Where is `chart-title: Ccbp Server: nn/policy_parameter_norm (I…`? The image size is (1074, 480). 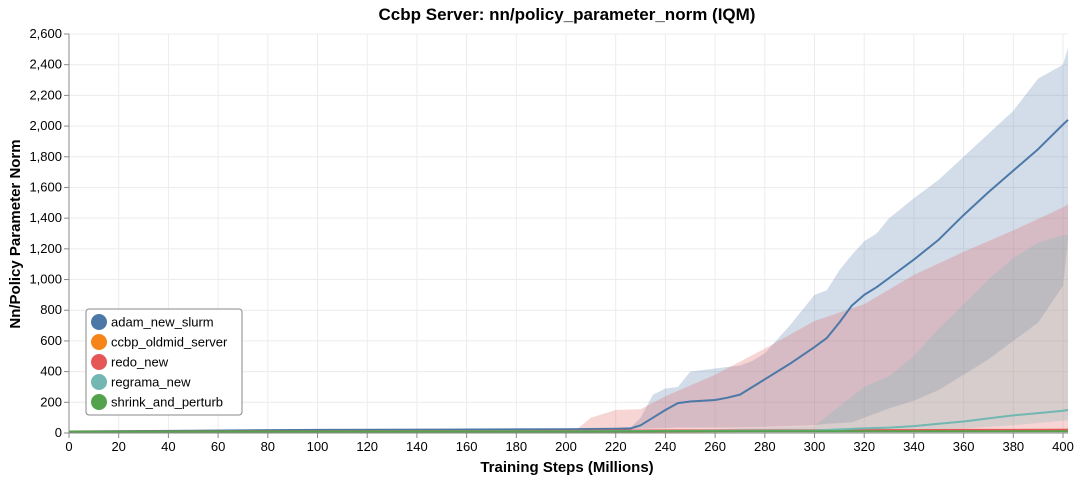
chart-title: Ccbp Server: nn/policy_parameter_norm (I… is located at coordinates (567, 14).